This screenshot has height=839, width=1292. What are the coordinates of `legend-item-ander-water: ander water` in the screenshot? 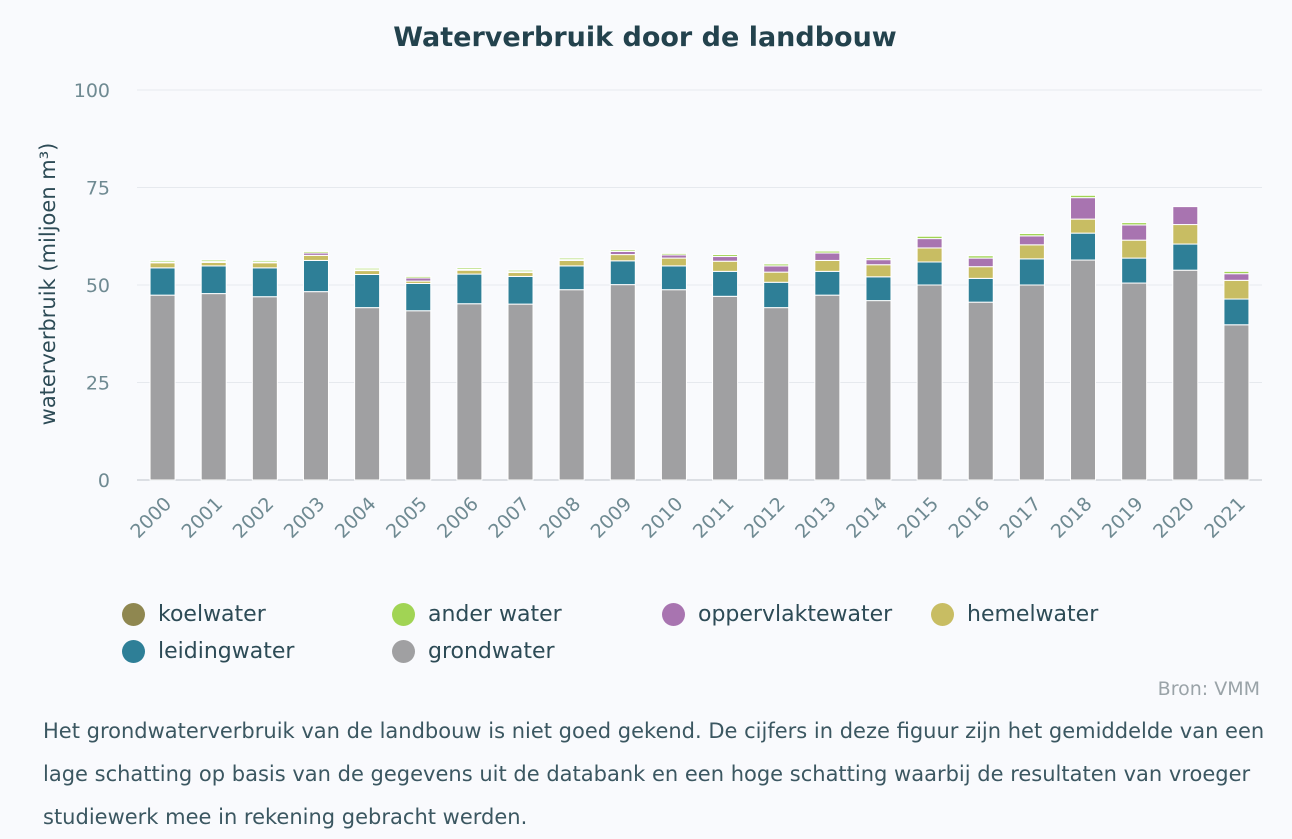 It's located at (477, 614).